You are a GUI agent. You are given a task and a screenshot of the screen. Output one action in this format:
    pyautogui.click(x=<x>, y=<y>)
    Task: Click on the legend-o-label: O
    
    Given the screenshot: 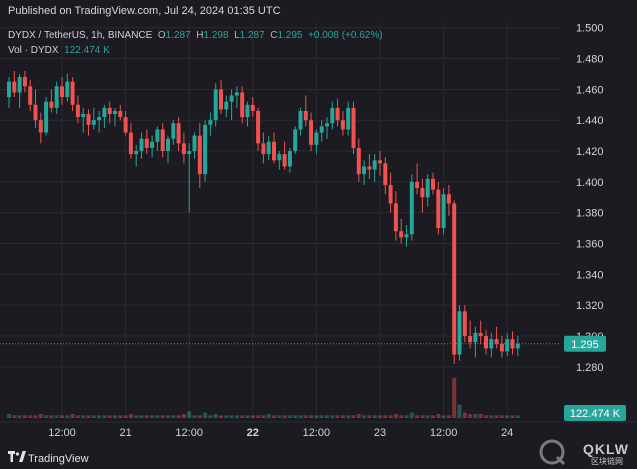 What is the action you would take?
    pyautogui.click(x=161, y=35)
    